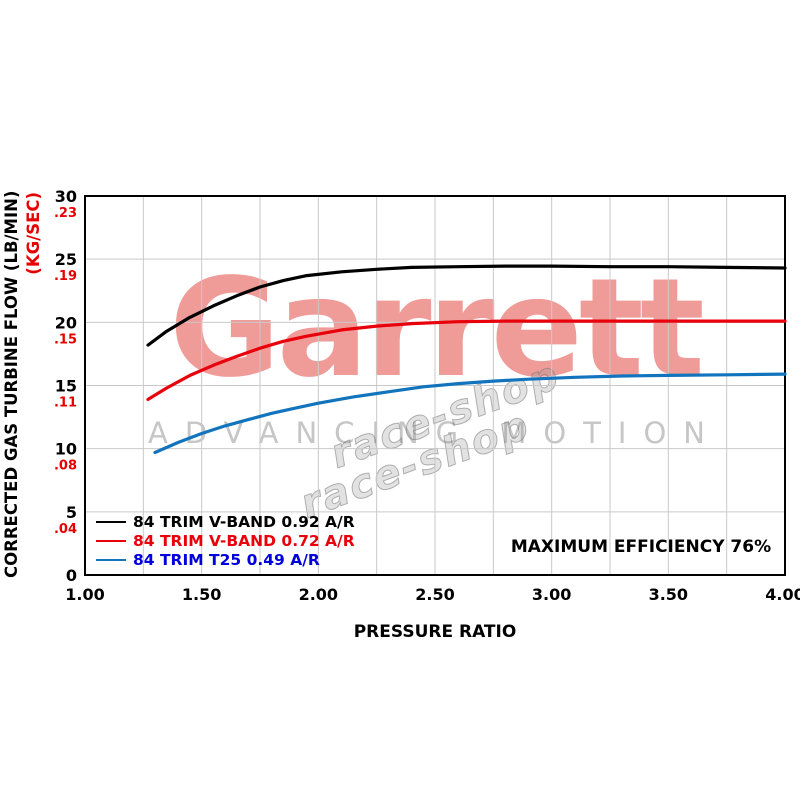  What do you see at coordinates (33, 233) in the screenshot?
I see `y-axis-title-kgsec: (KG/SEC)` at bounding box center [33, 233].